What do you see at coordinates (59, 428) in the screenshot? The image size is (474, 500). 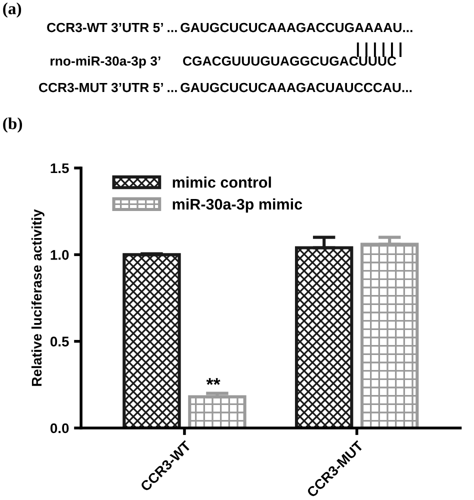 I see `y-tick-label: 0.0` at bounding box center [59, 428].